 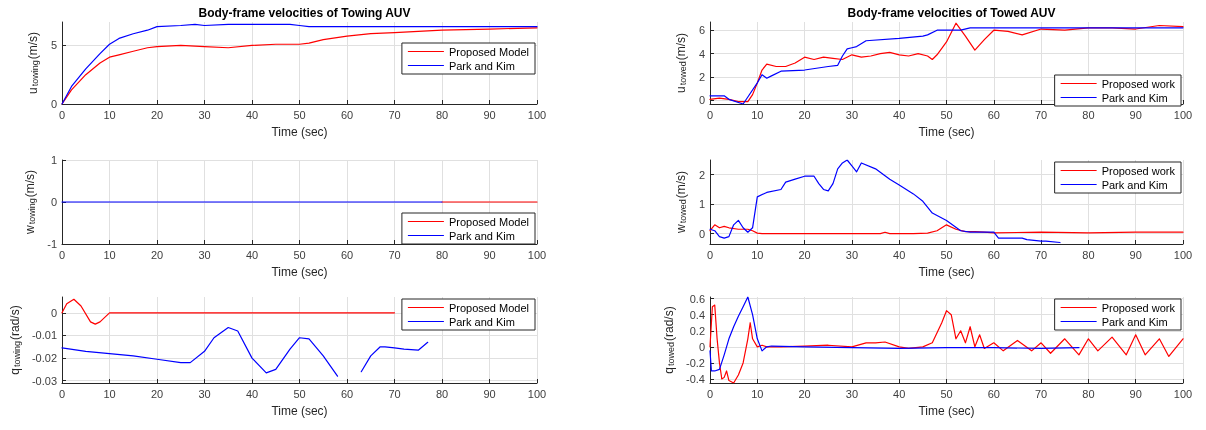 What do you see at coordinates (29, 202) in the screenshot?
I see `y-axis-title: wtowing(m/s)` at bounding box center [29, 202].